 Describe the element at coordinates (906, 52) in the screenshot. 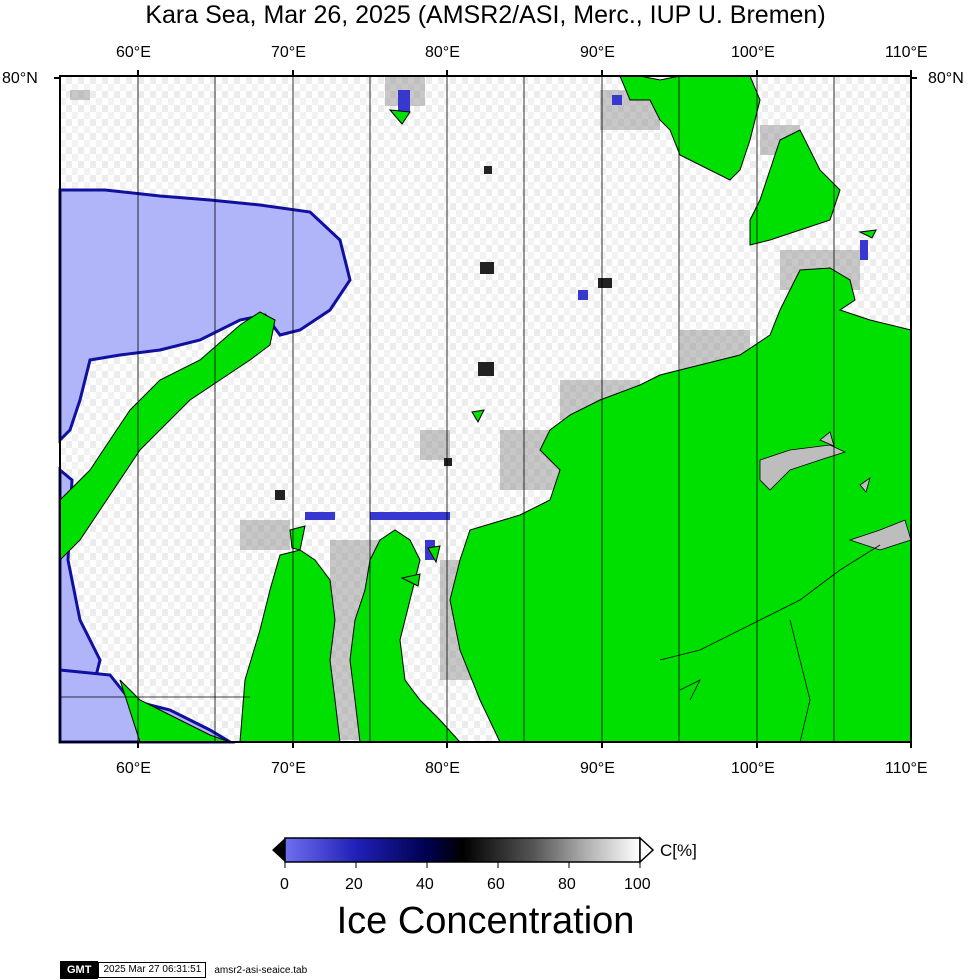

I see `lon-label-top-110: 110°E` at that location.